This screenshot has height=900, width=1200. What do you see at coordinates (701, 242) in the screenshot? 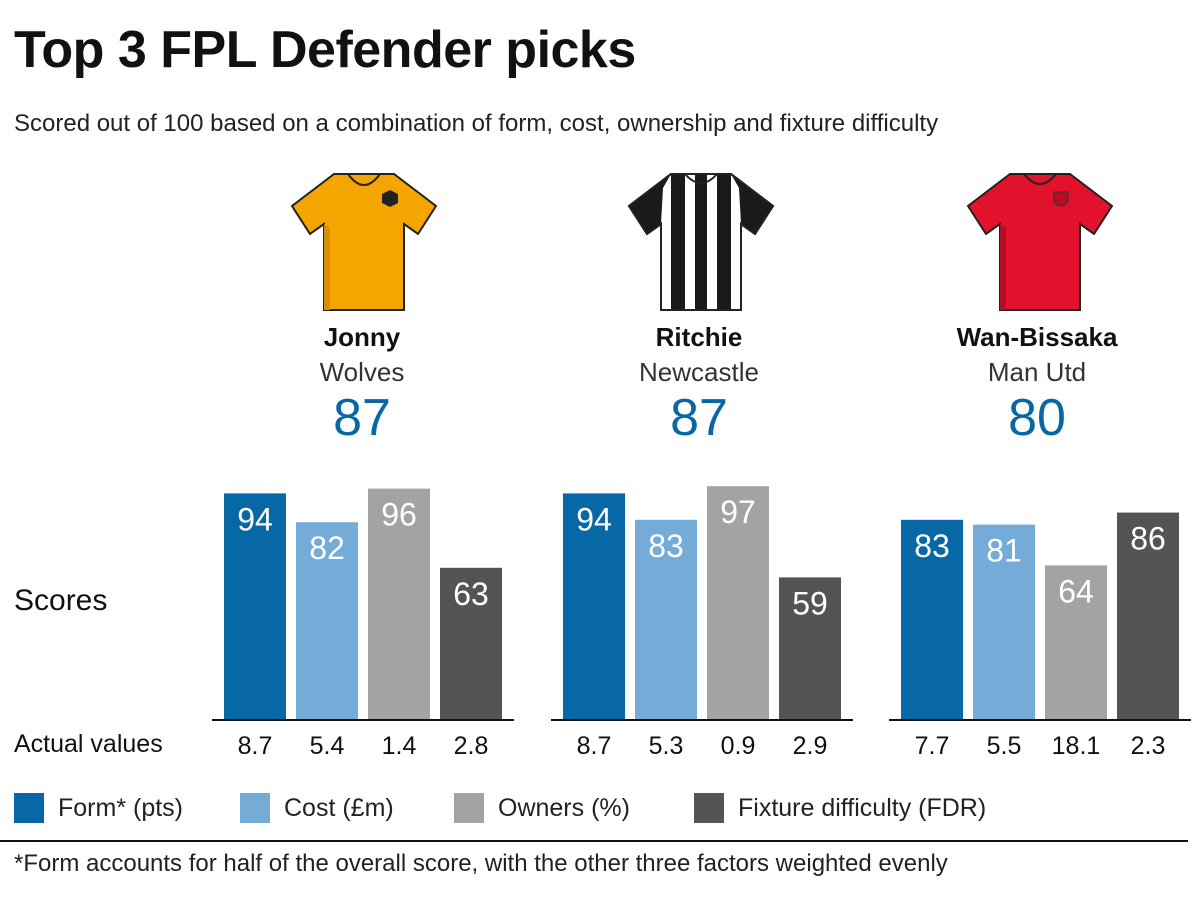
I see `newcastle-shirt-icon` at bounding box center [701, 242].